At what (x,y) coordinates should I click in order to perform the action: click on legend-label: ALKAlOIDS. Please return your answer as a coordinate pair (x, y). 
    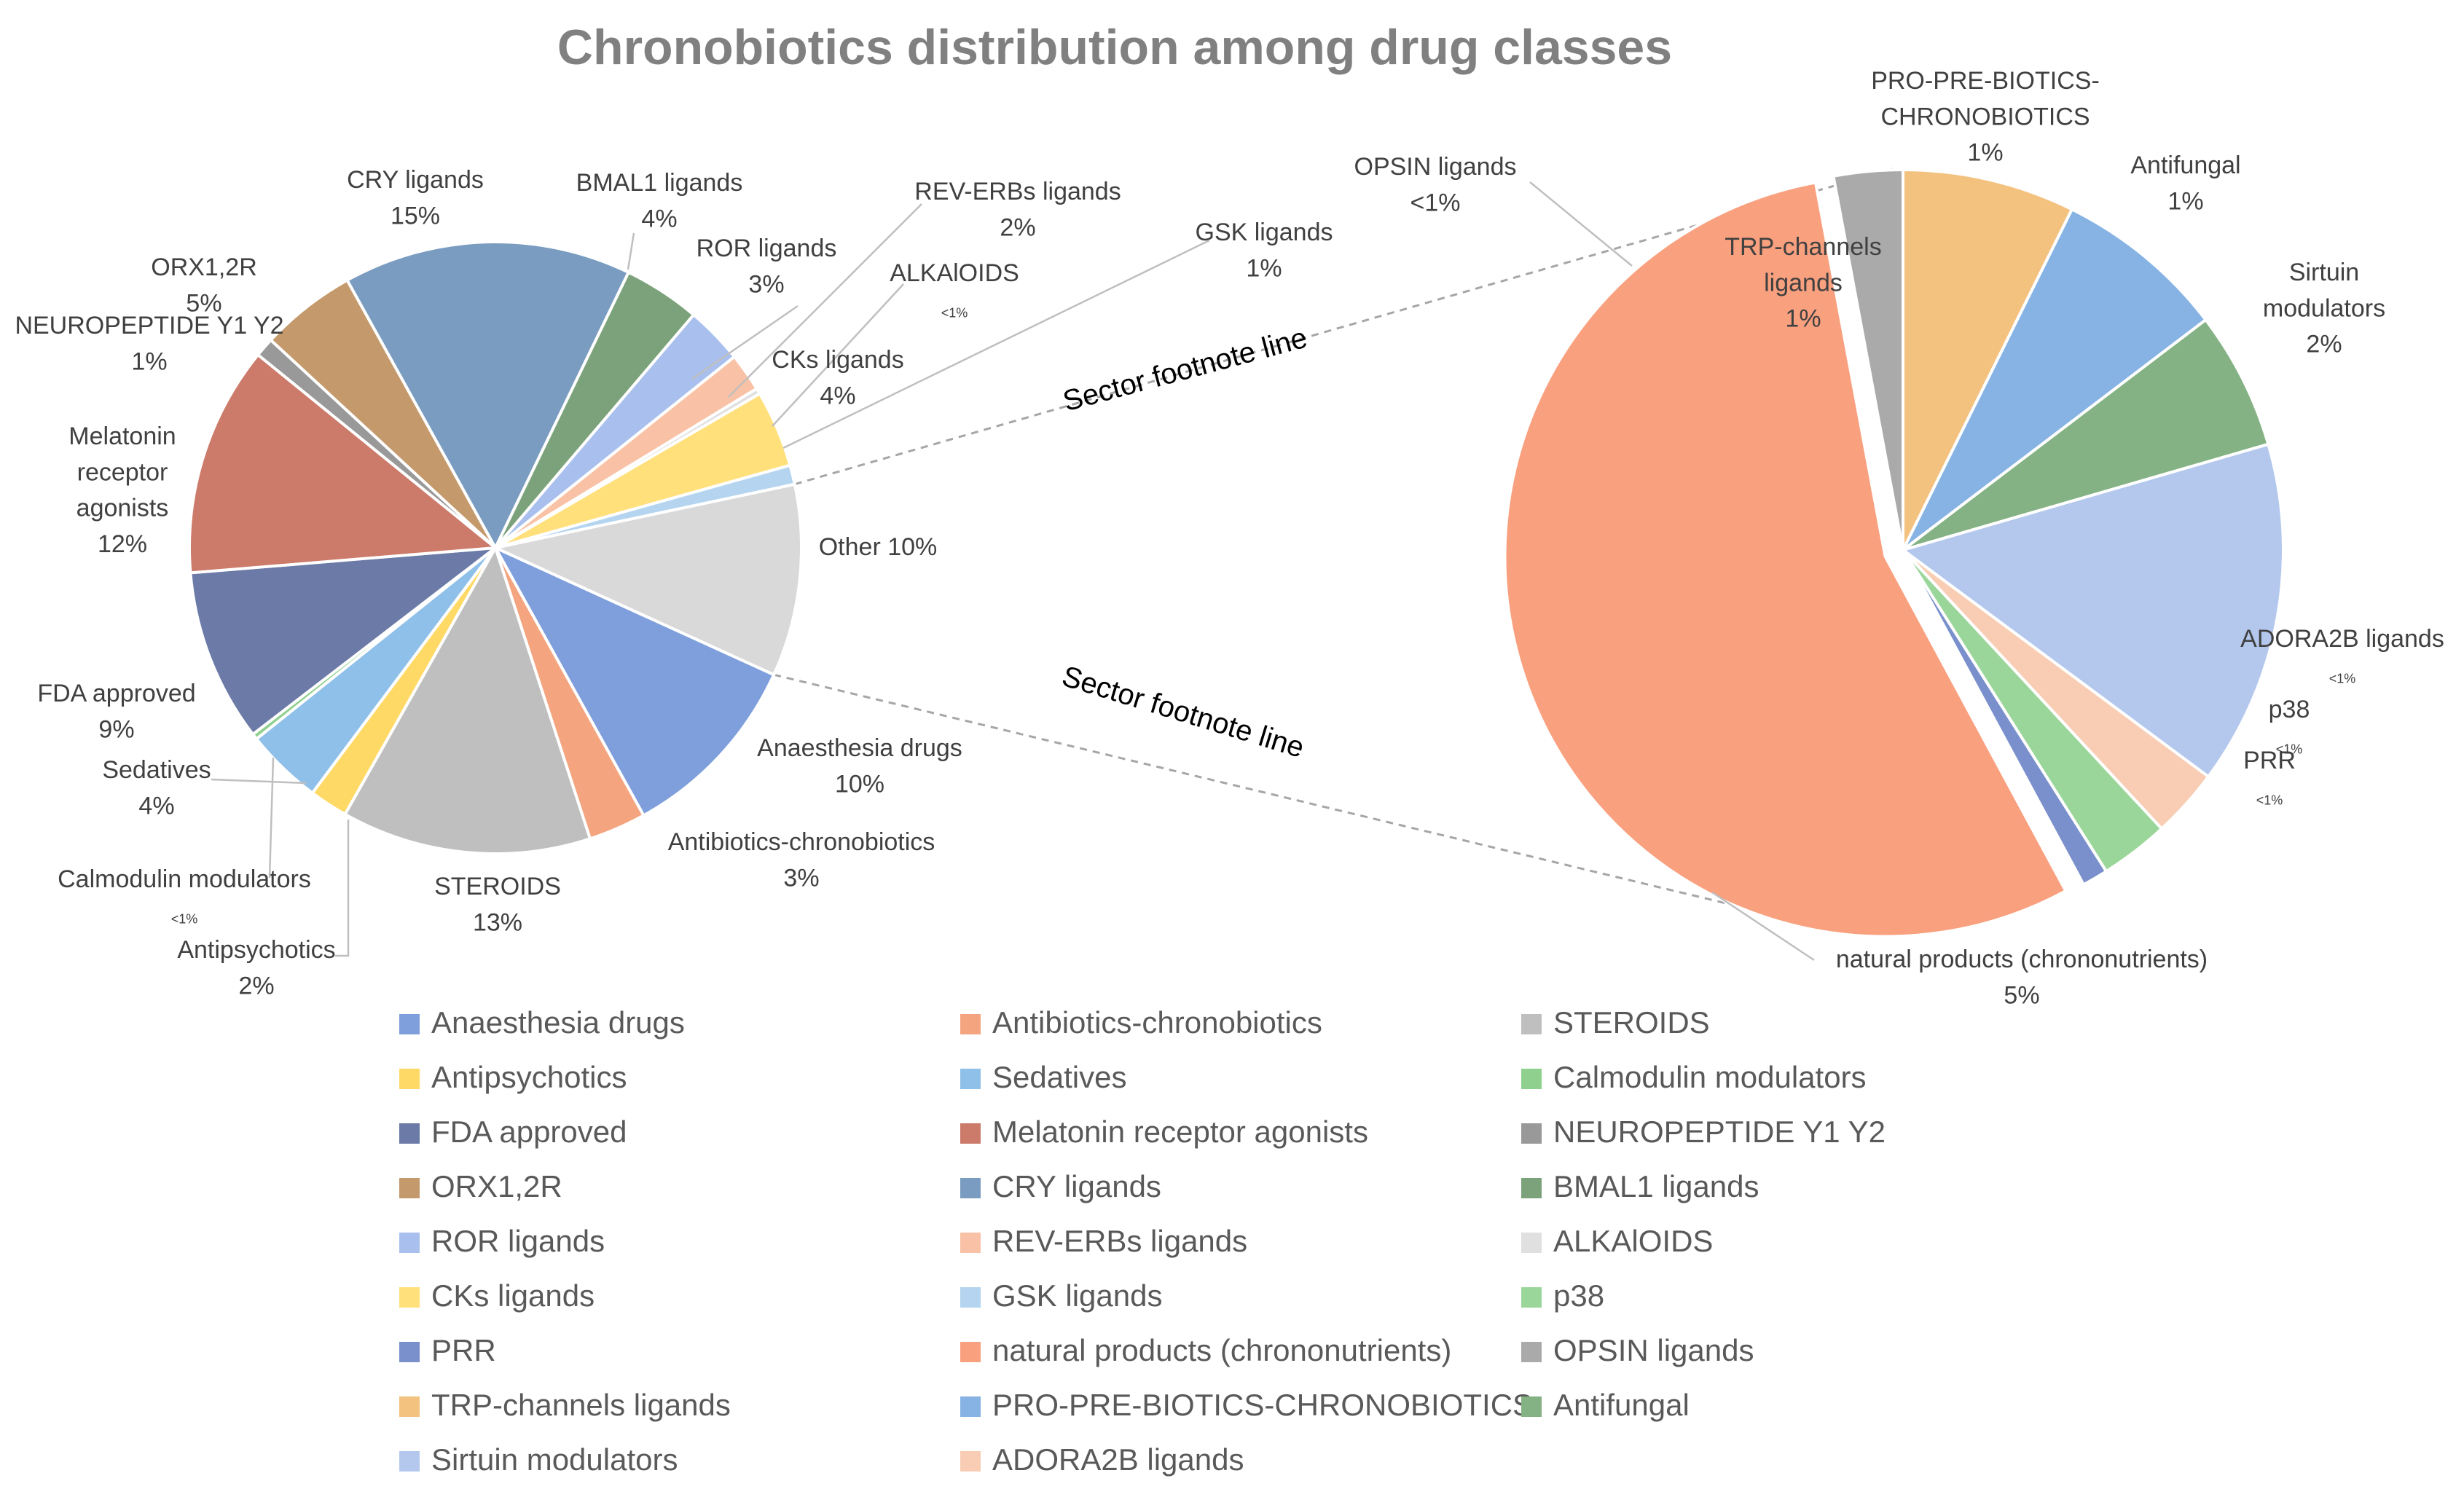
    Looking at the image, I should click on (1633, 1241).